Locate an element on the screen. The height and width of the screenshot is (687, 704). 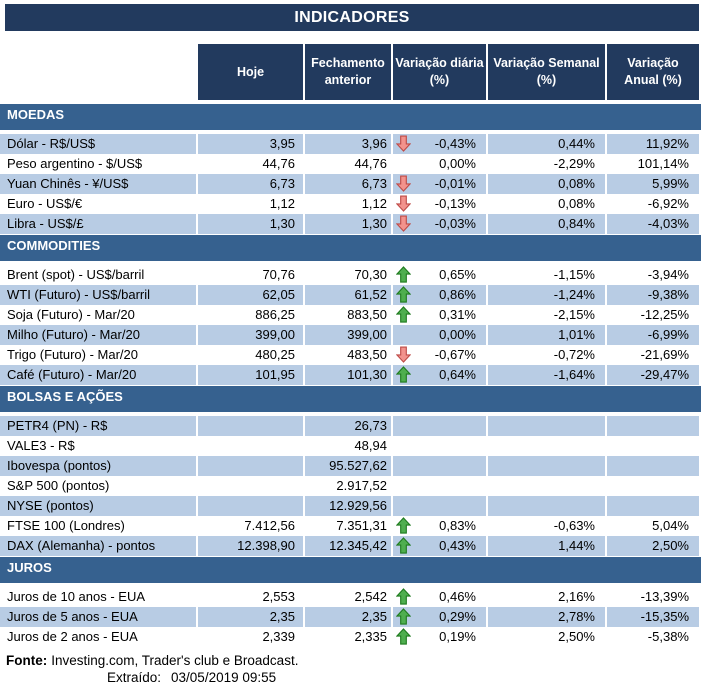
value-fechamento: 61,52 is located at coordinates (349, 295).